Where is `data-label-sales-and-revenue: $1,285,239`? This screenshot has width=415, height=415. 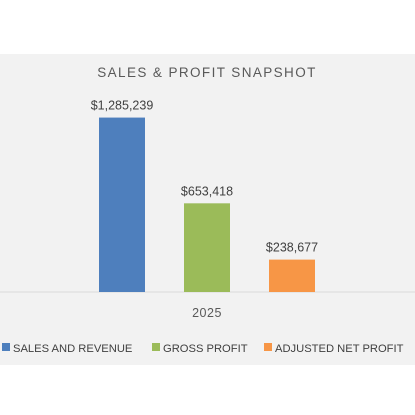
data-label-sales-and-revenue: $1,285,239 is located at coordinates (122, 106).